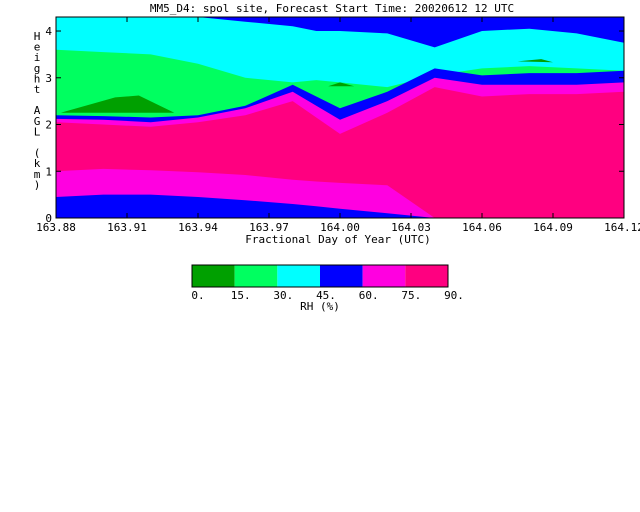 The image size is (640, 512). I want to click on y-label-char: m, so click(37, 174).